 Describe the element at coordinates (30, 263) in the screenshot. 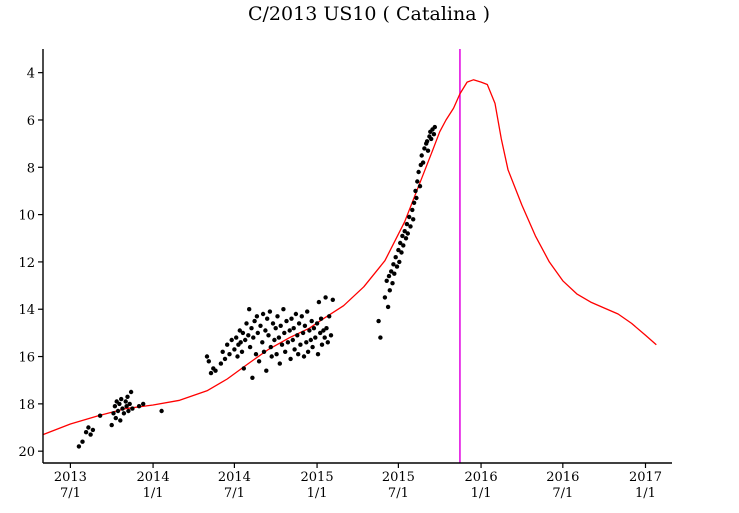

I see `y-axis-ticks: 4 6 8 10 12 14 16 18 20` at that location.